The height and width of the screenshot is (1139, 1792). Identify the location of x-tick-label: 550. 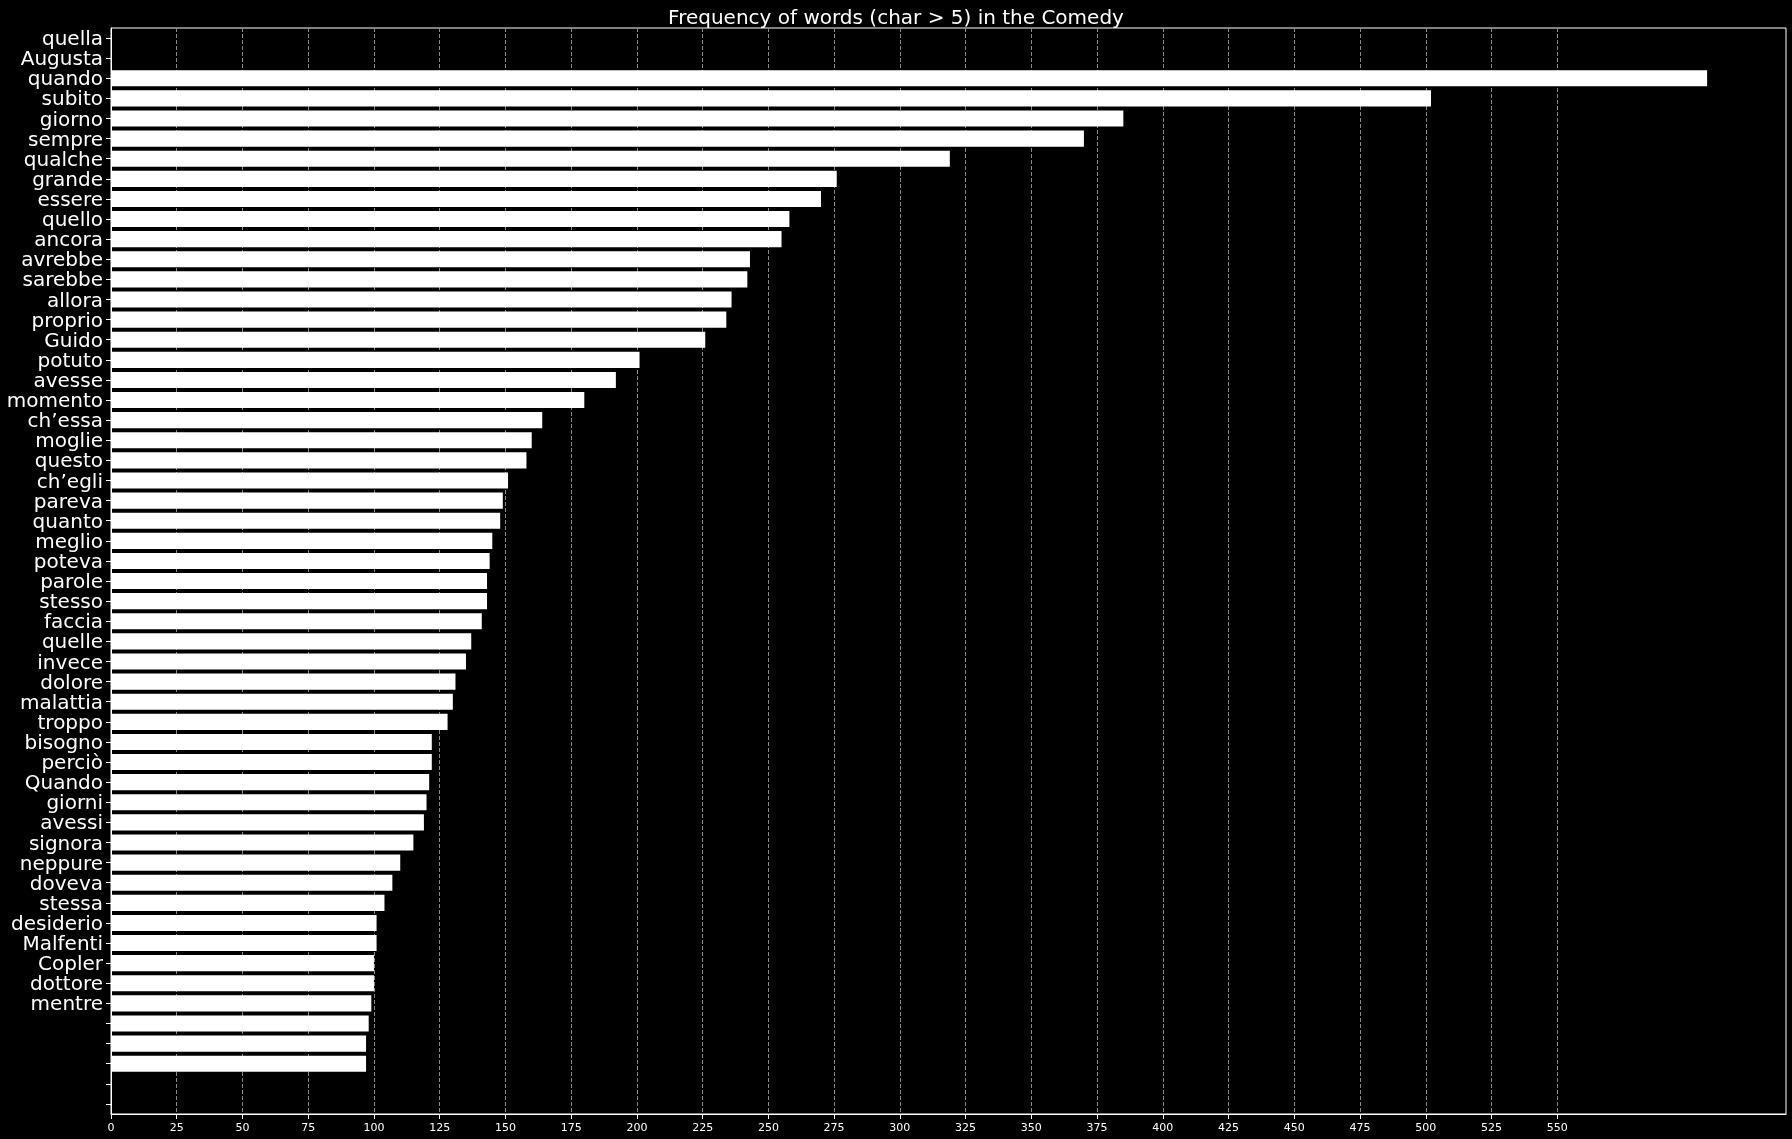
(1557, 1127).